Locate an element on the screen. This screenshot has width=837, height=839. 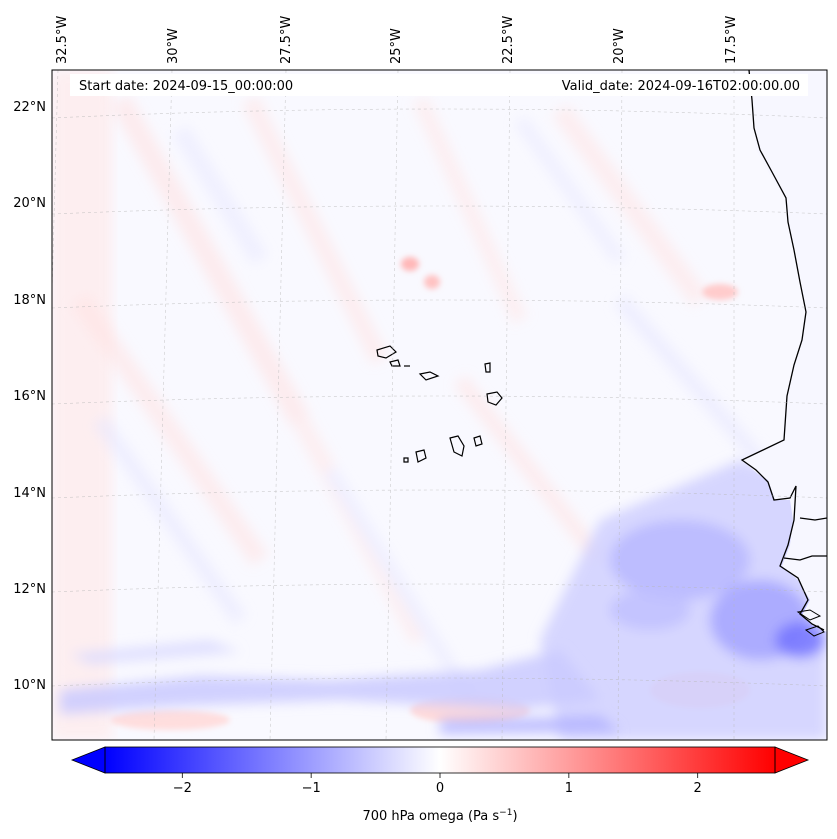
colorbar-ticks: −2 −1 0 1 2 is located at coordinates (437, 784).